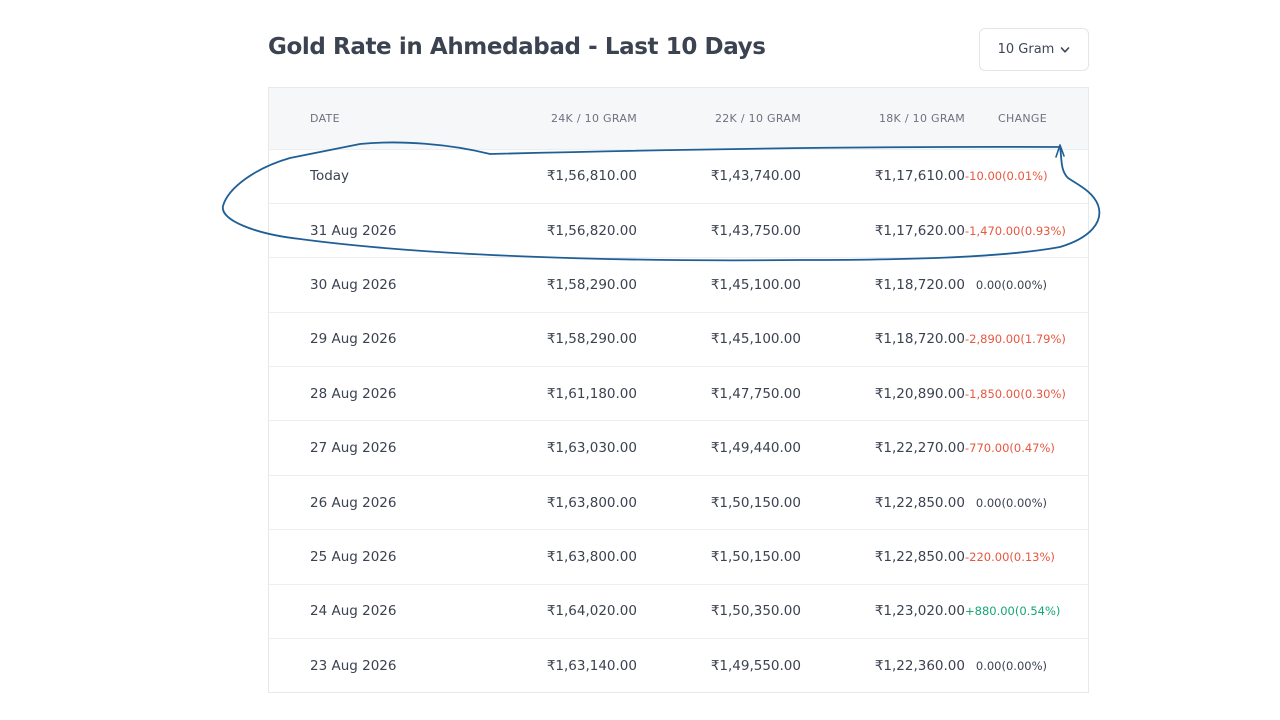  What do you see at coordinates (719, 448) in the screenshot?
I see `cell-22k: ₹1,49,440.00` at bounding box center [719, 448].